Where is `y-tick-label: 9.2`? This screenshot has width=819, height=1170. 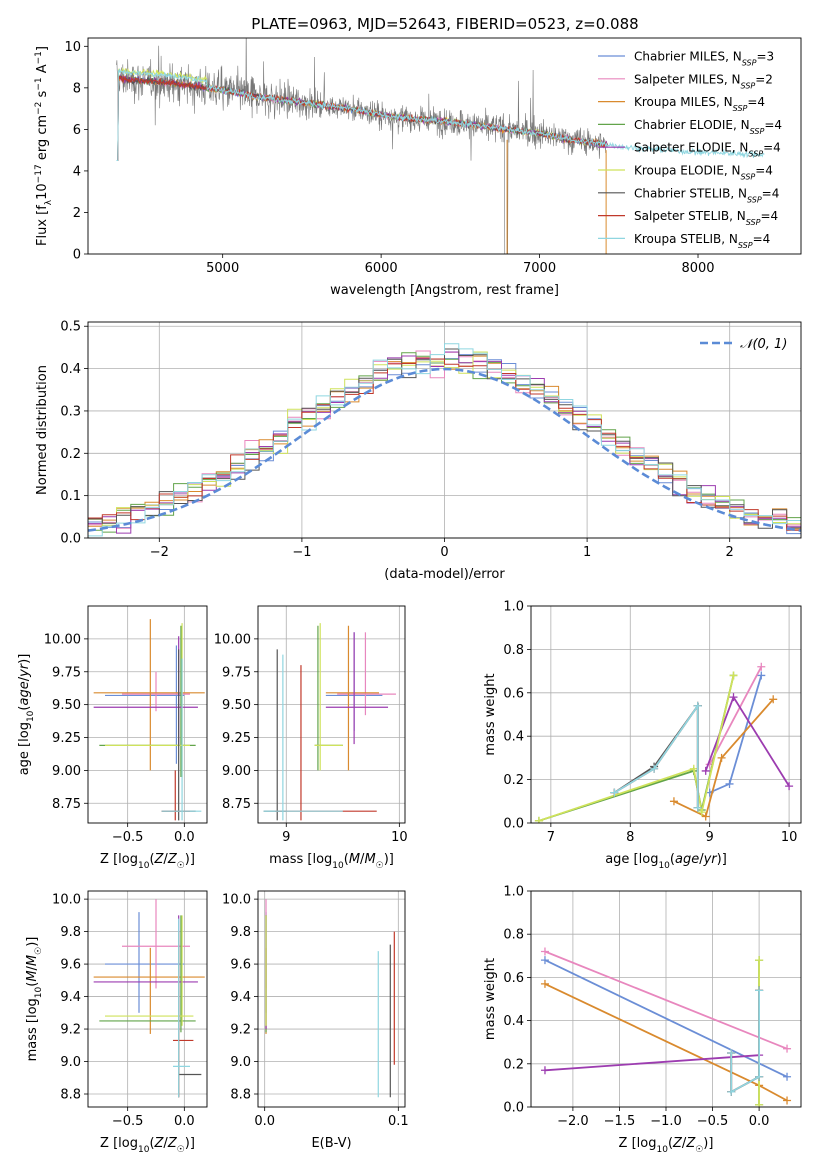
y-tick-label: 9.2 is located at coordinates (70, 1030).